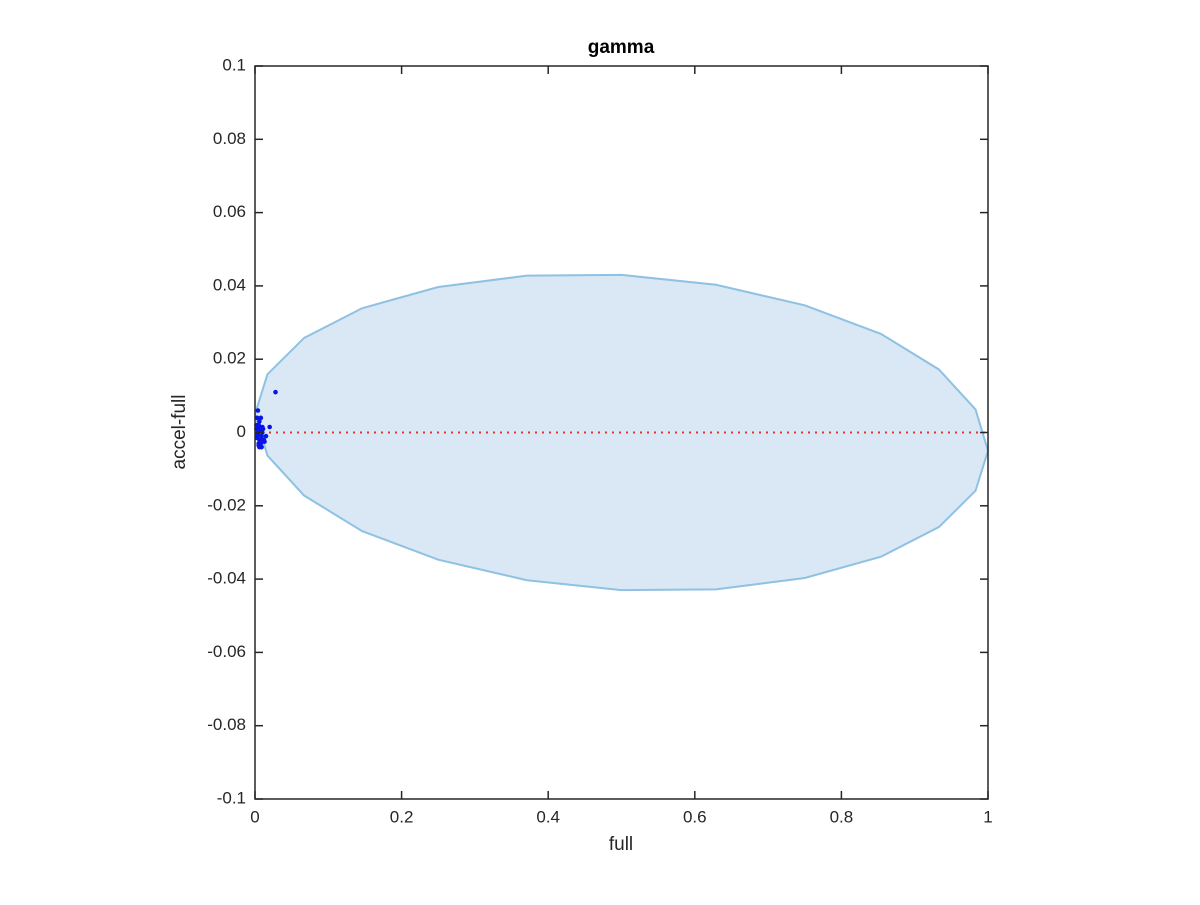 The width and height of the screenshot is (1200, 905). I want to click on y-tick-label: -0.1, so click(231, 797).